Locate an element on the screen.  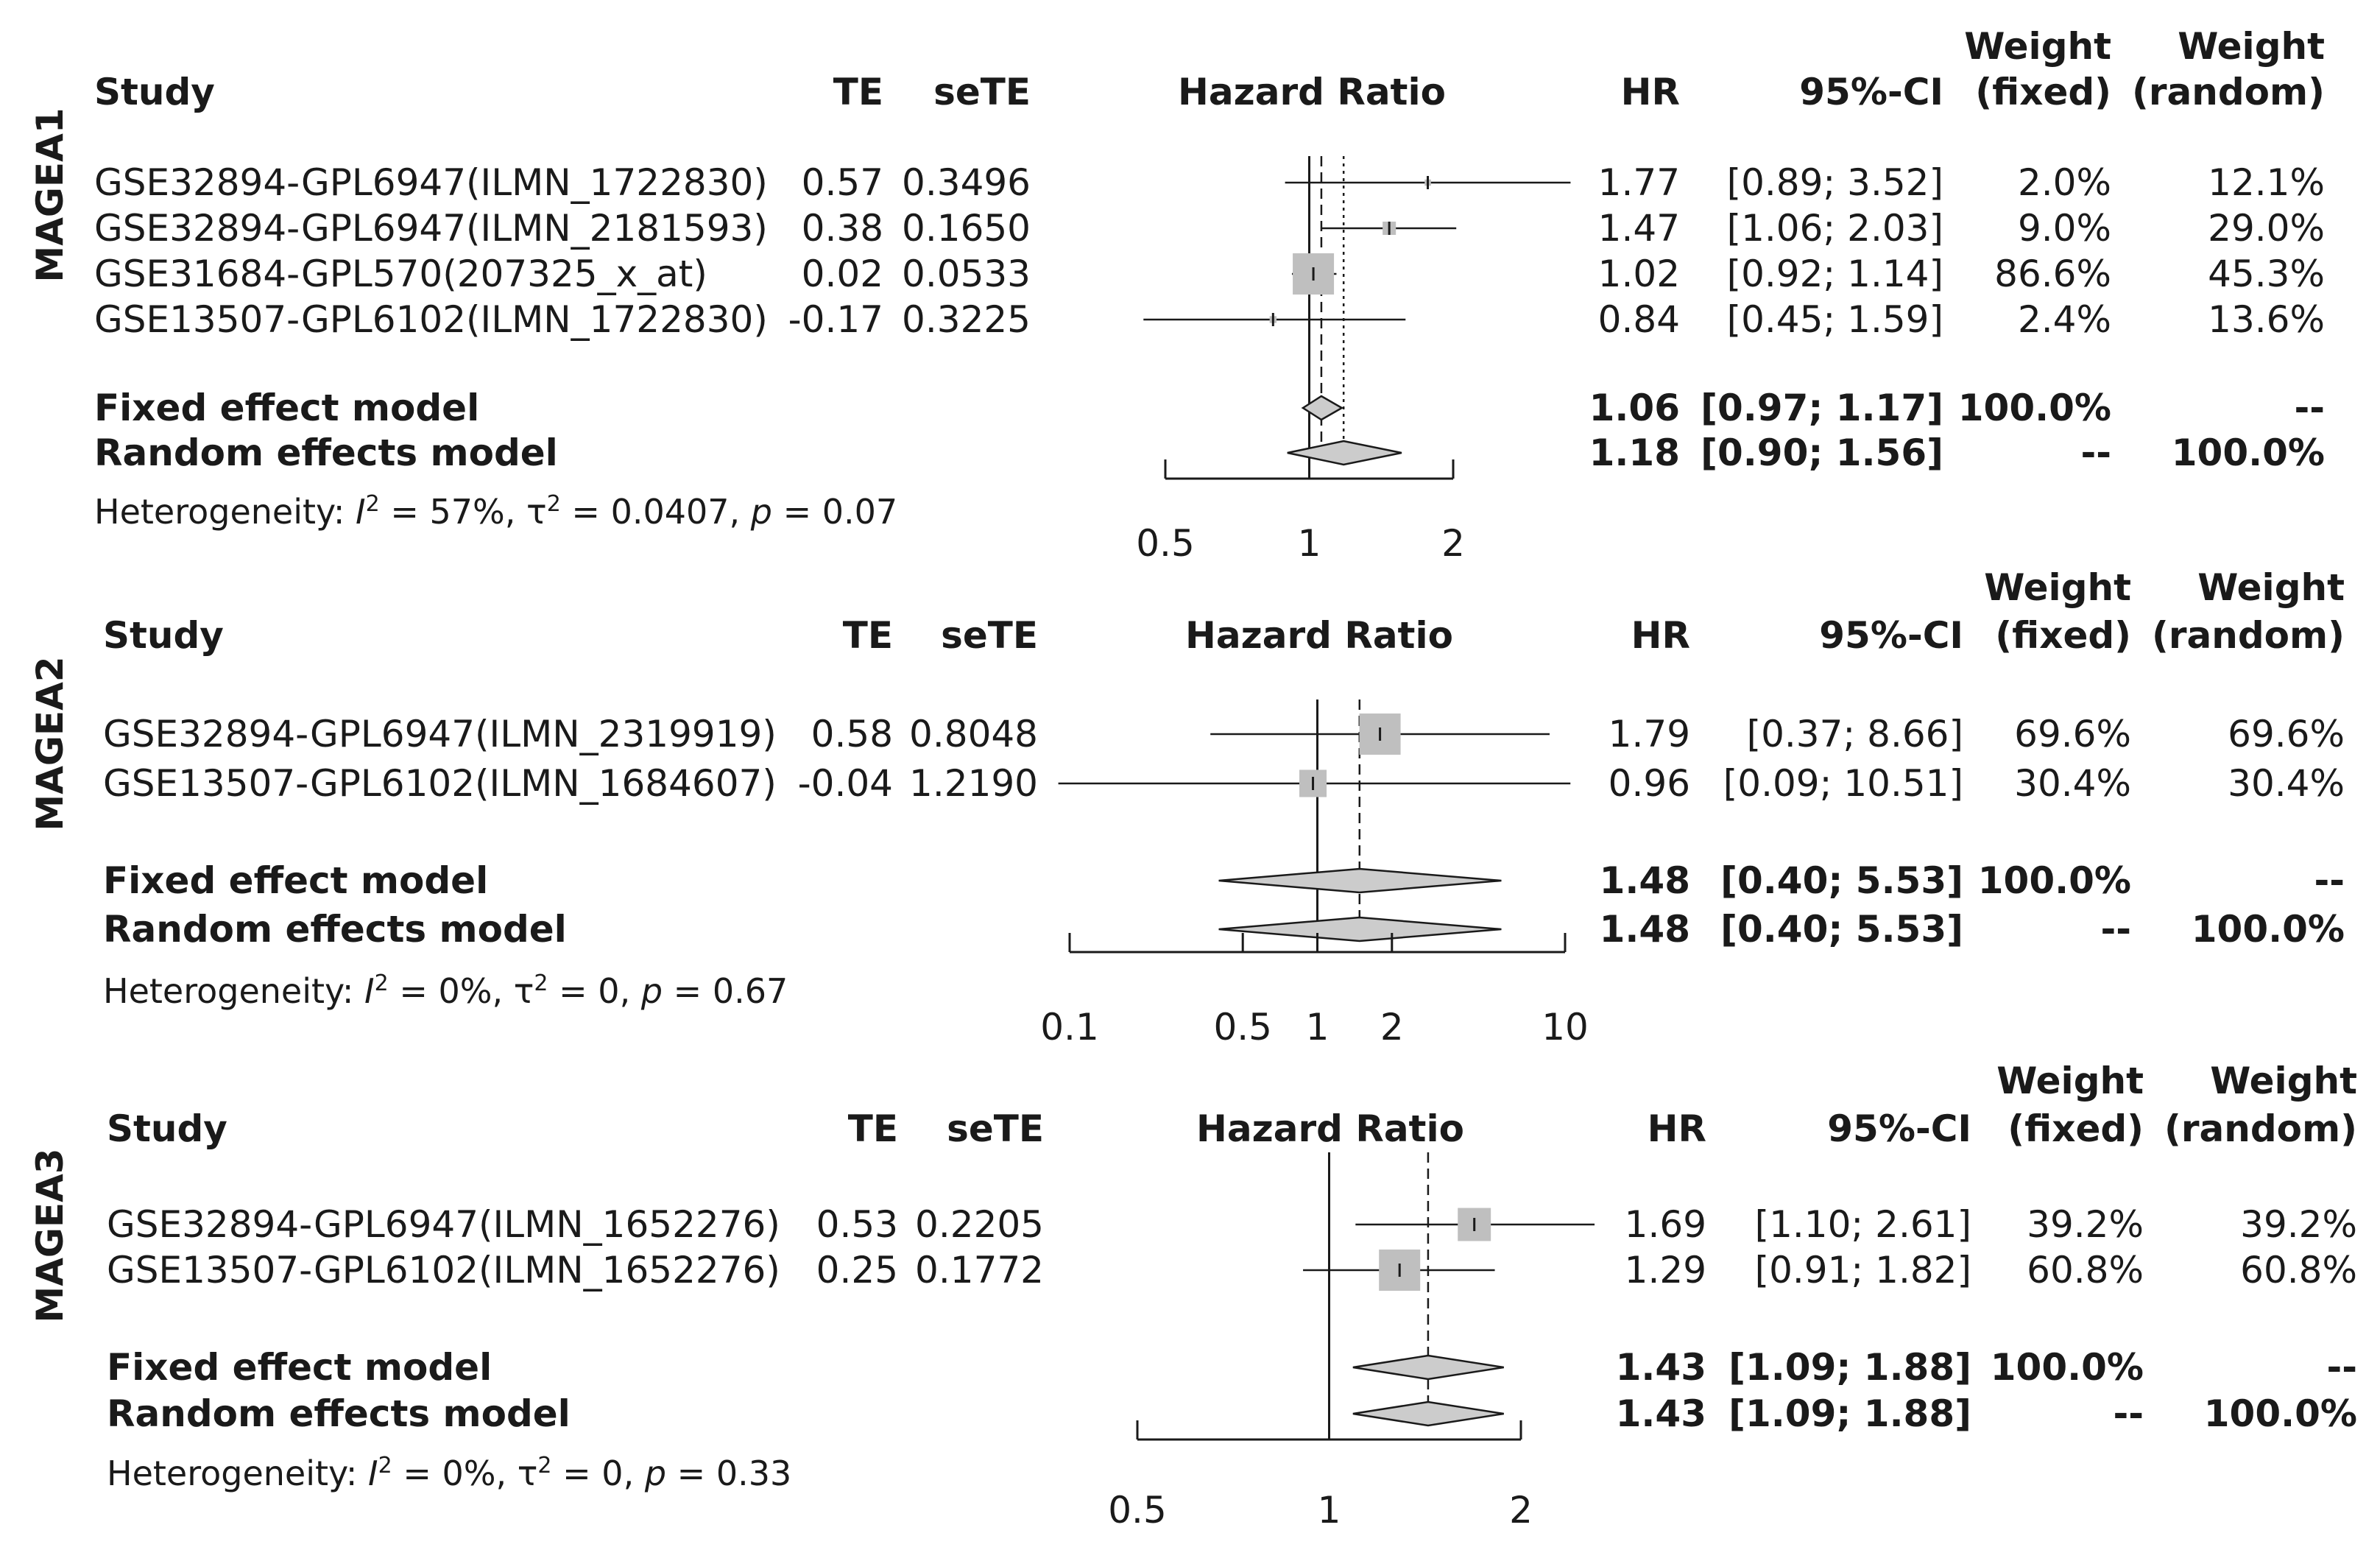
heterogeneity-part: = 0, is located at coordinates (598, 1473).